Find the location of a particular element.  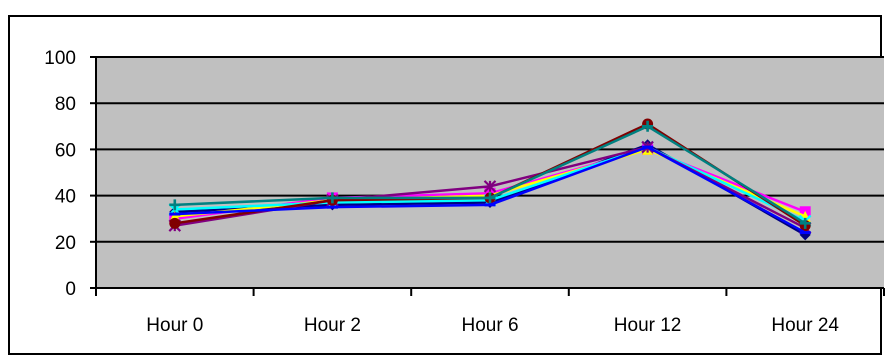

x-tick-label: Hour 12 is located at coordinates (648, 325).